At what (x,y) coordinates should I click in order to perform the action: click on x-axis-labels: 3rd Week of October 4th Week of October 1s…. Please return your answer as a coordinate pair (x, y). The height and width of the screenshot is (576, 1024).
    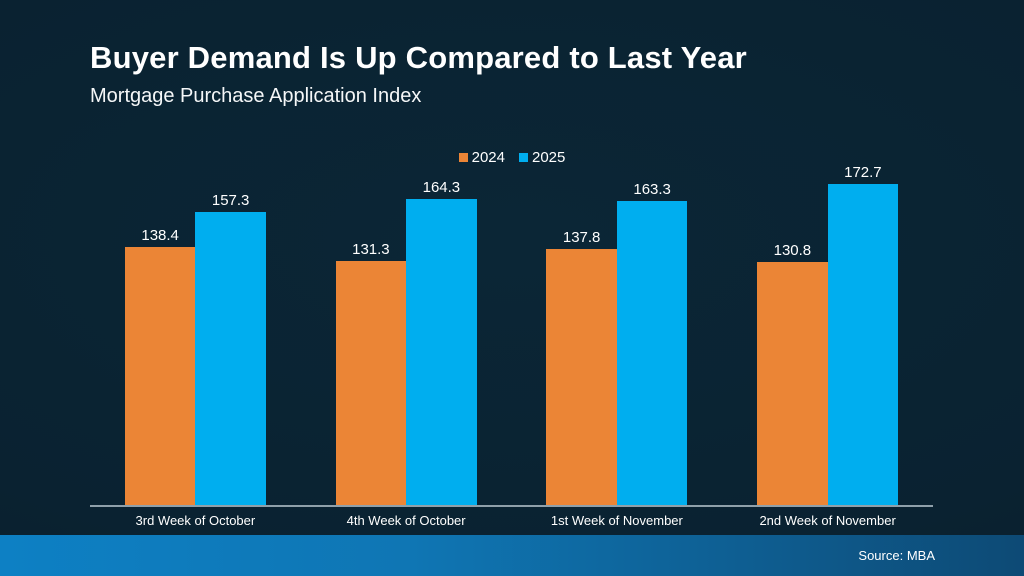
    Looking at the image, I should click on (511, 525).